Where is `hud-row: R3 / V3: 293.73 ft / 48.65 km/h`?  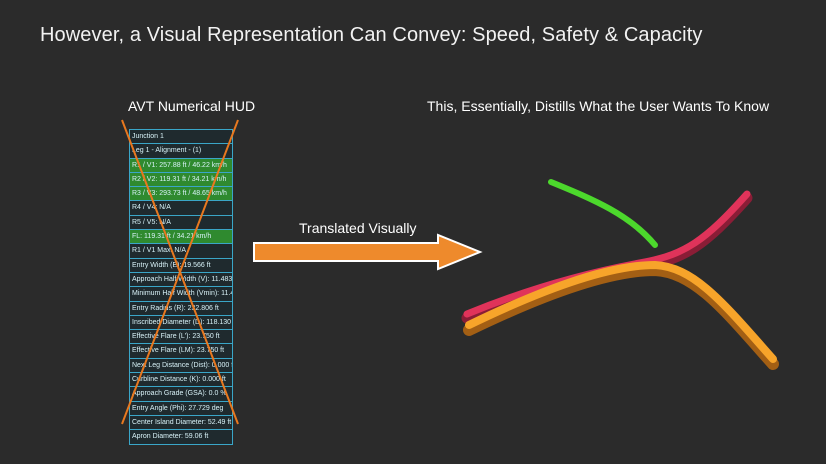
hud-row: R3 / V3: 293.73 ft / 48.65 km/h is located at coordinates (181, 194).